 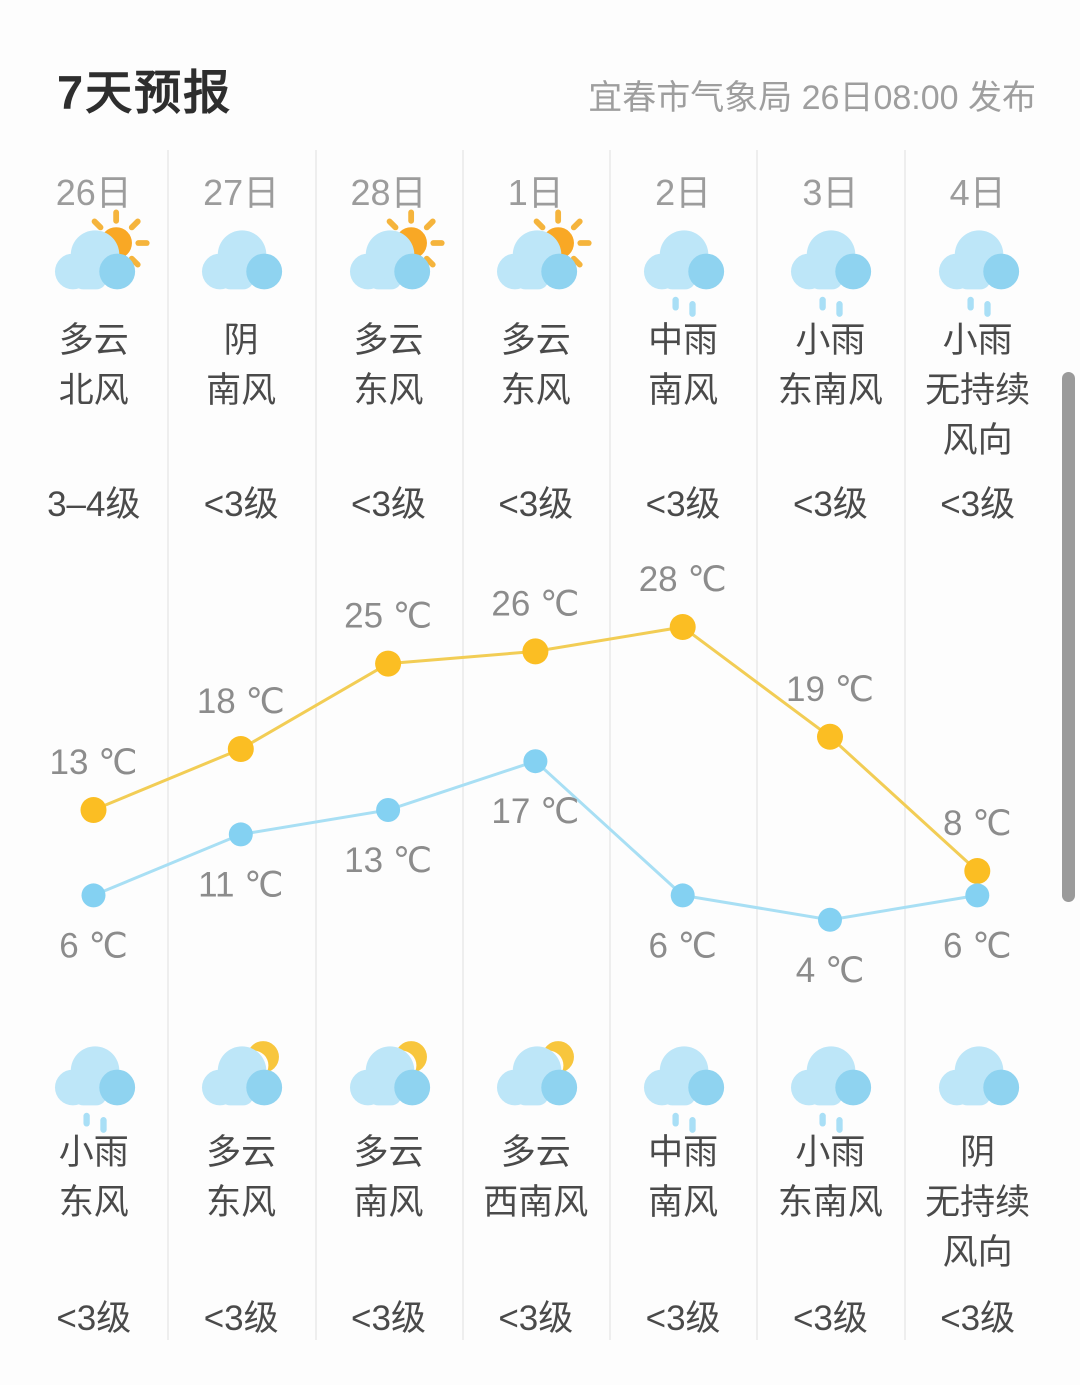 What do you see at coordinates (977, 192) in the screenshot?
I see `column-date: 4日` at bounding box center [977, 192].